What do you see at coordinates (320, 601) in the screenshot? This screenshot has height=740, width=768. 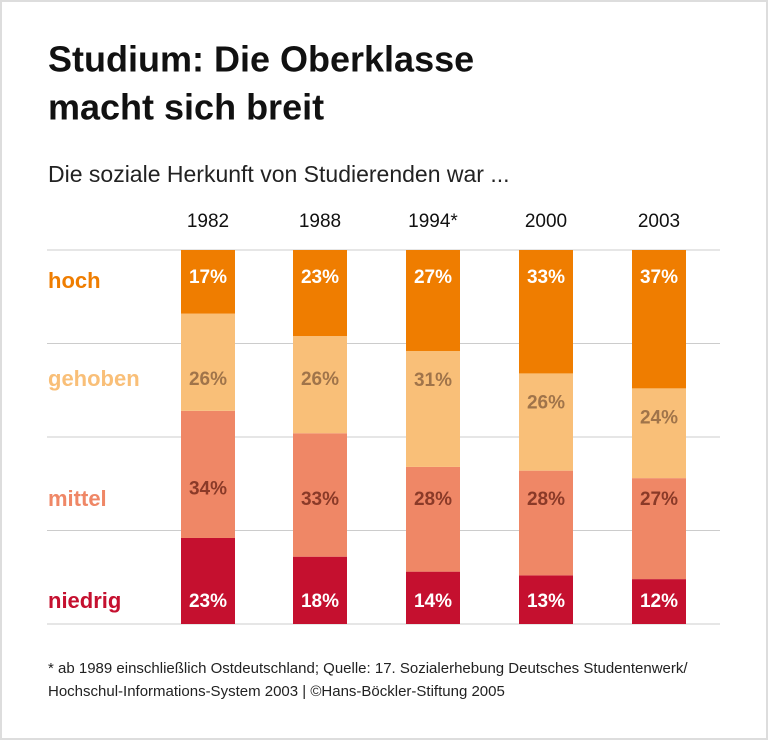 I see `value-label: 18%` at bounding box center [320, 601].